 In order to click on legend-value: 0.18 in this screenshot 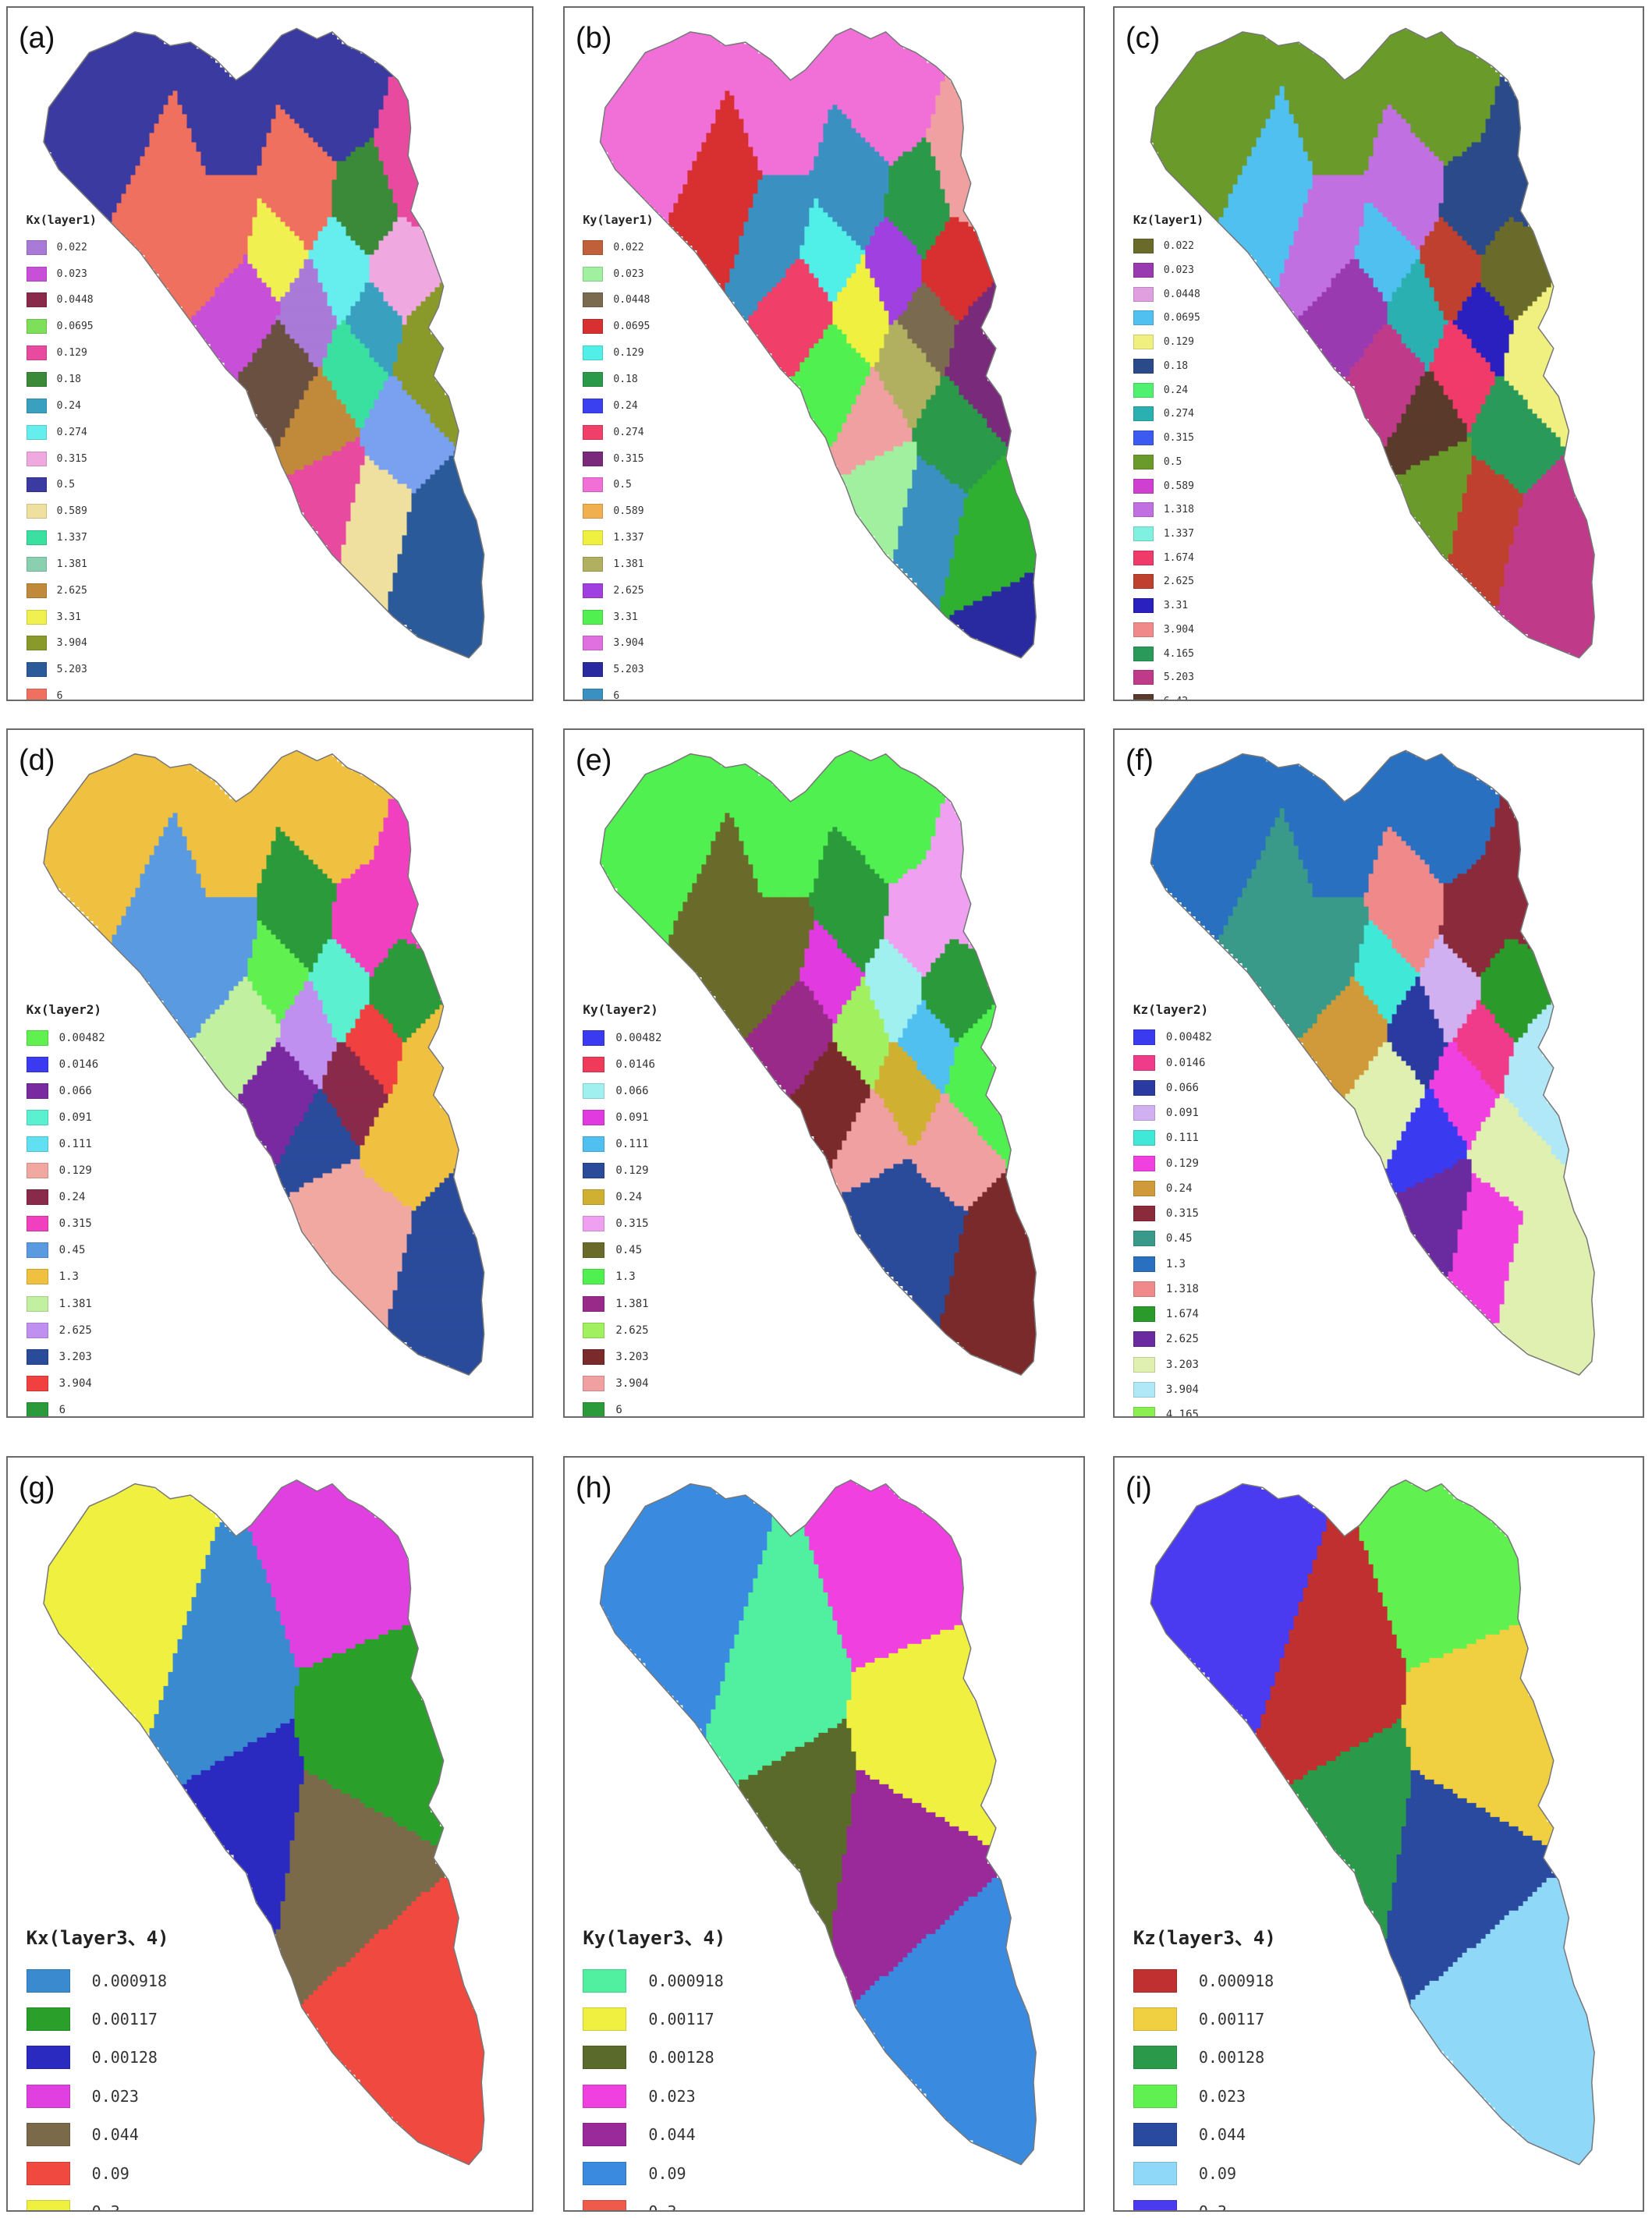, I will do `click(1176, 366)`.